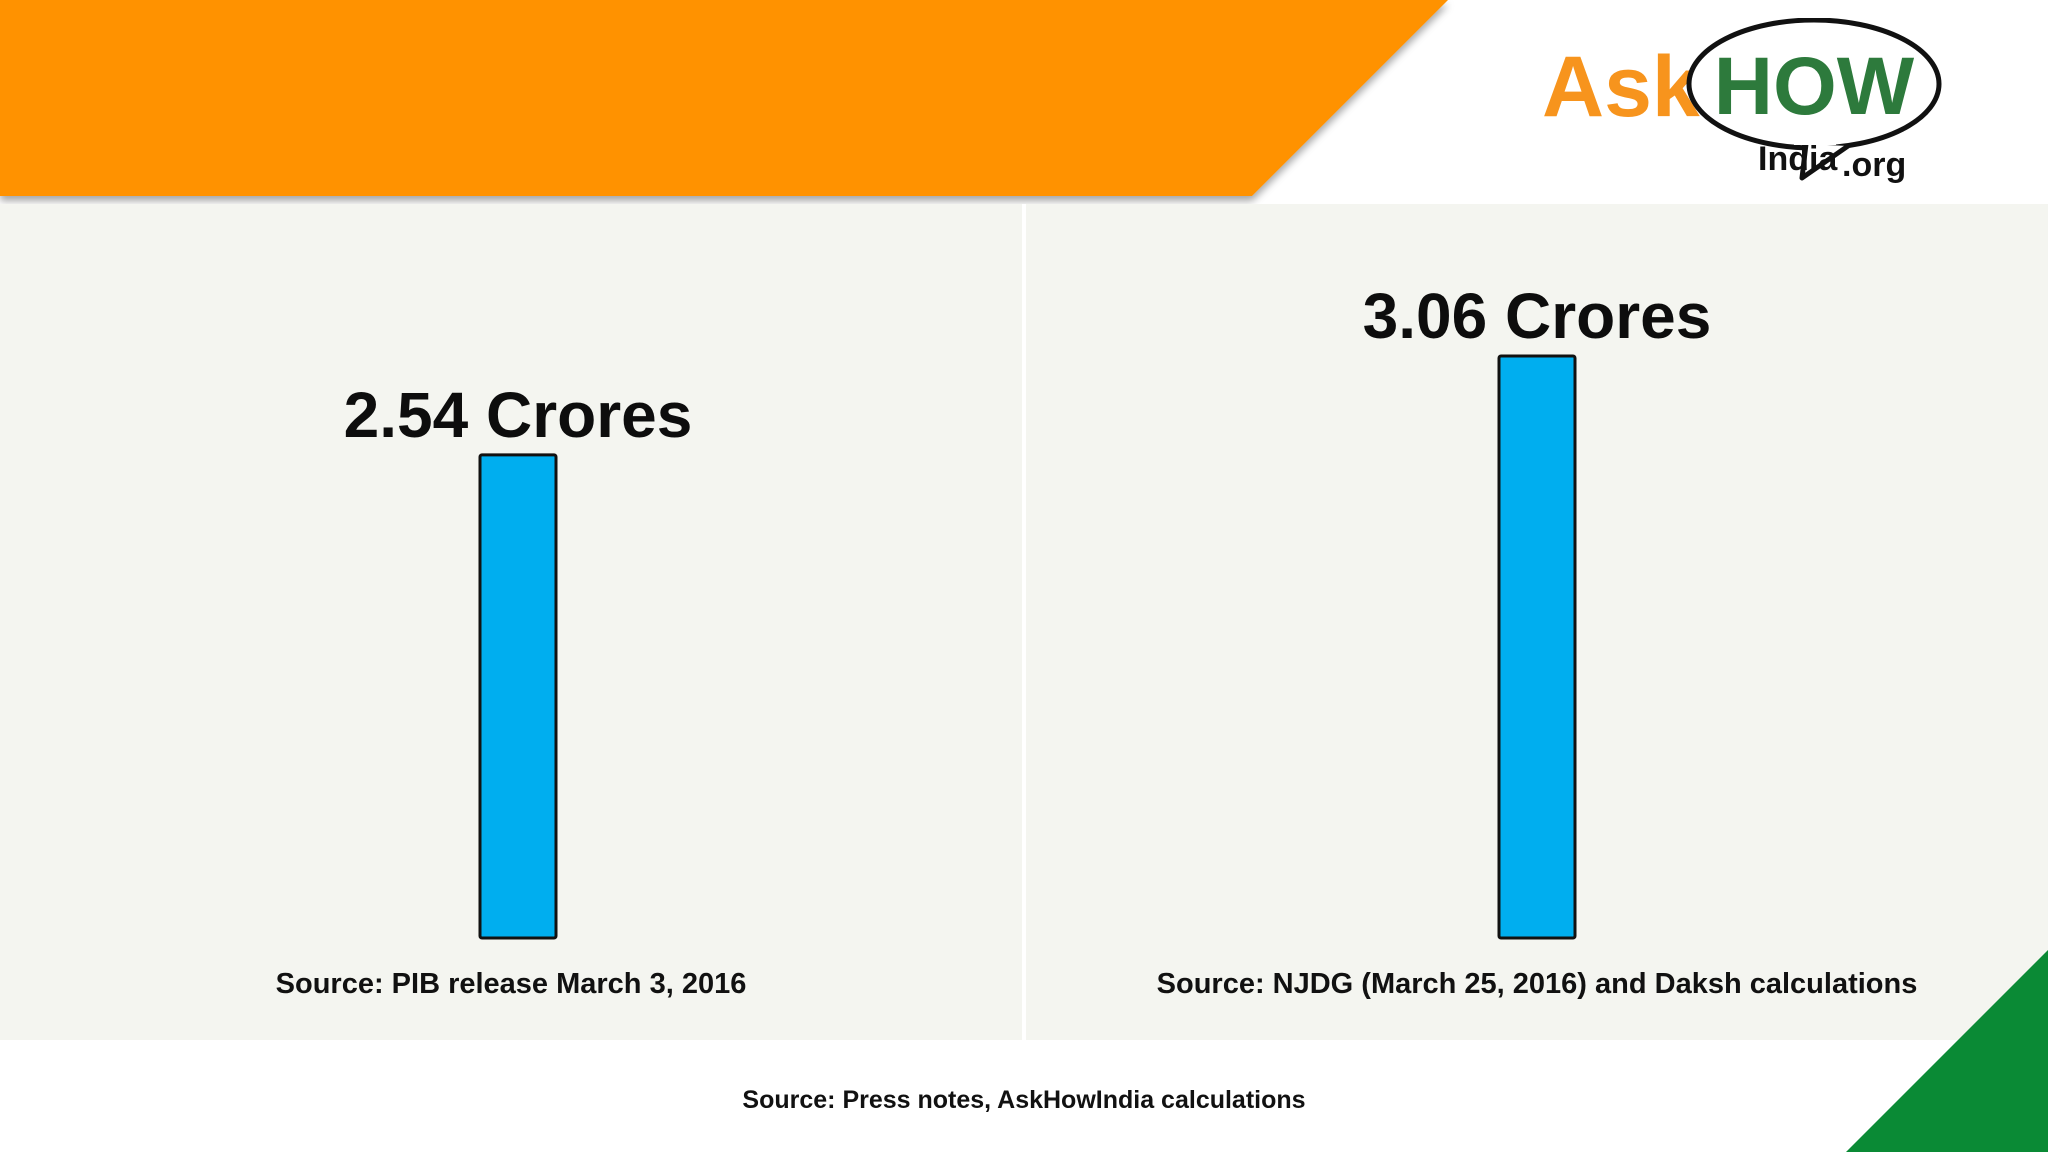 This screenshot has height=1152, width=2048. I want to click on left-bar-chart: 2.54 Crores, so click(518, 659).